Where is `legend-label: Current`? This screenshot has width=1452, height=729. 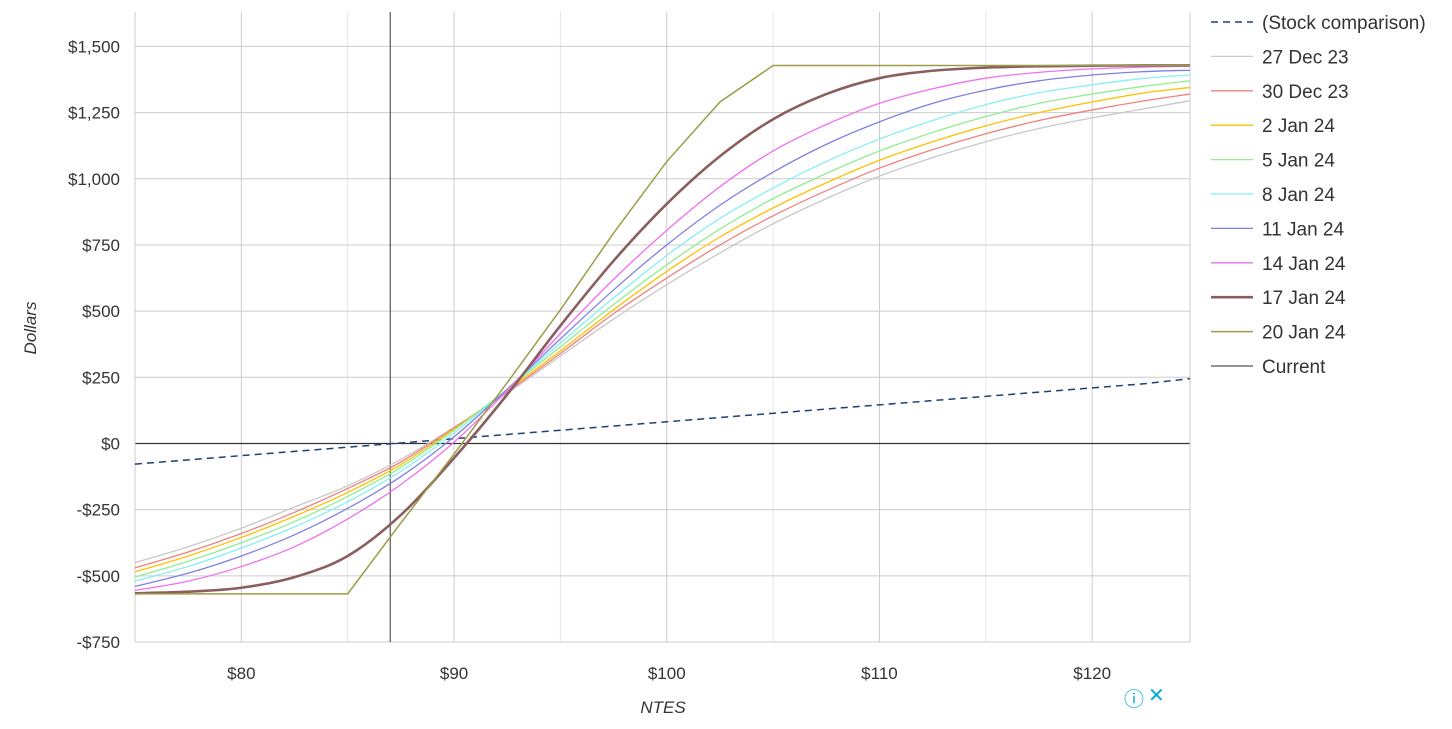
legend-label: Current is located at coordinates (1294, 367).